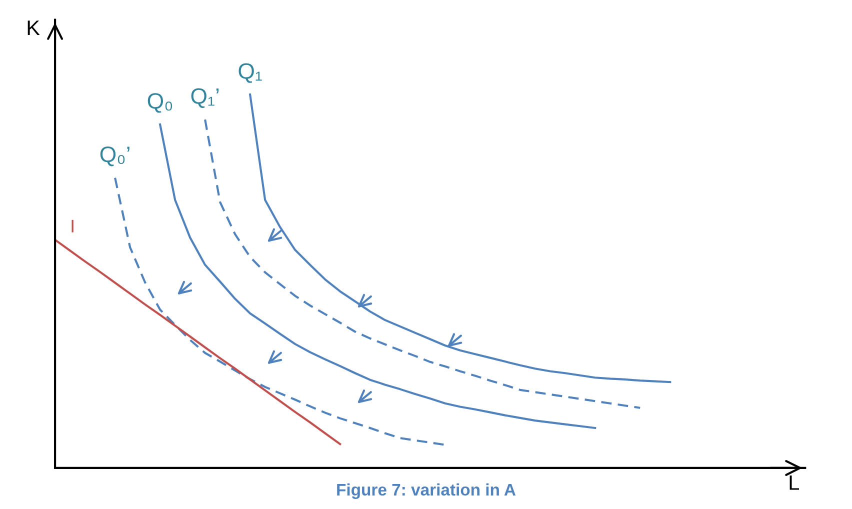 The height and width of the screenshot is (509, 852). What do you see at coordinates (34, 27) in the screenshot?
I see `y-axis-title: K` at bounding box center [34, 27].